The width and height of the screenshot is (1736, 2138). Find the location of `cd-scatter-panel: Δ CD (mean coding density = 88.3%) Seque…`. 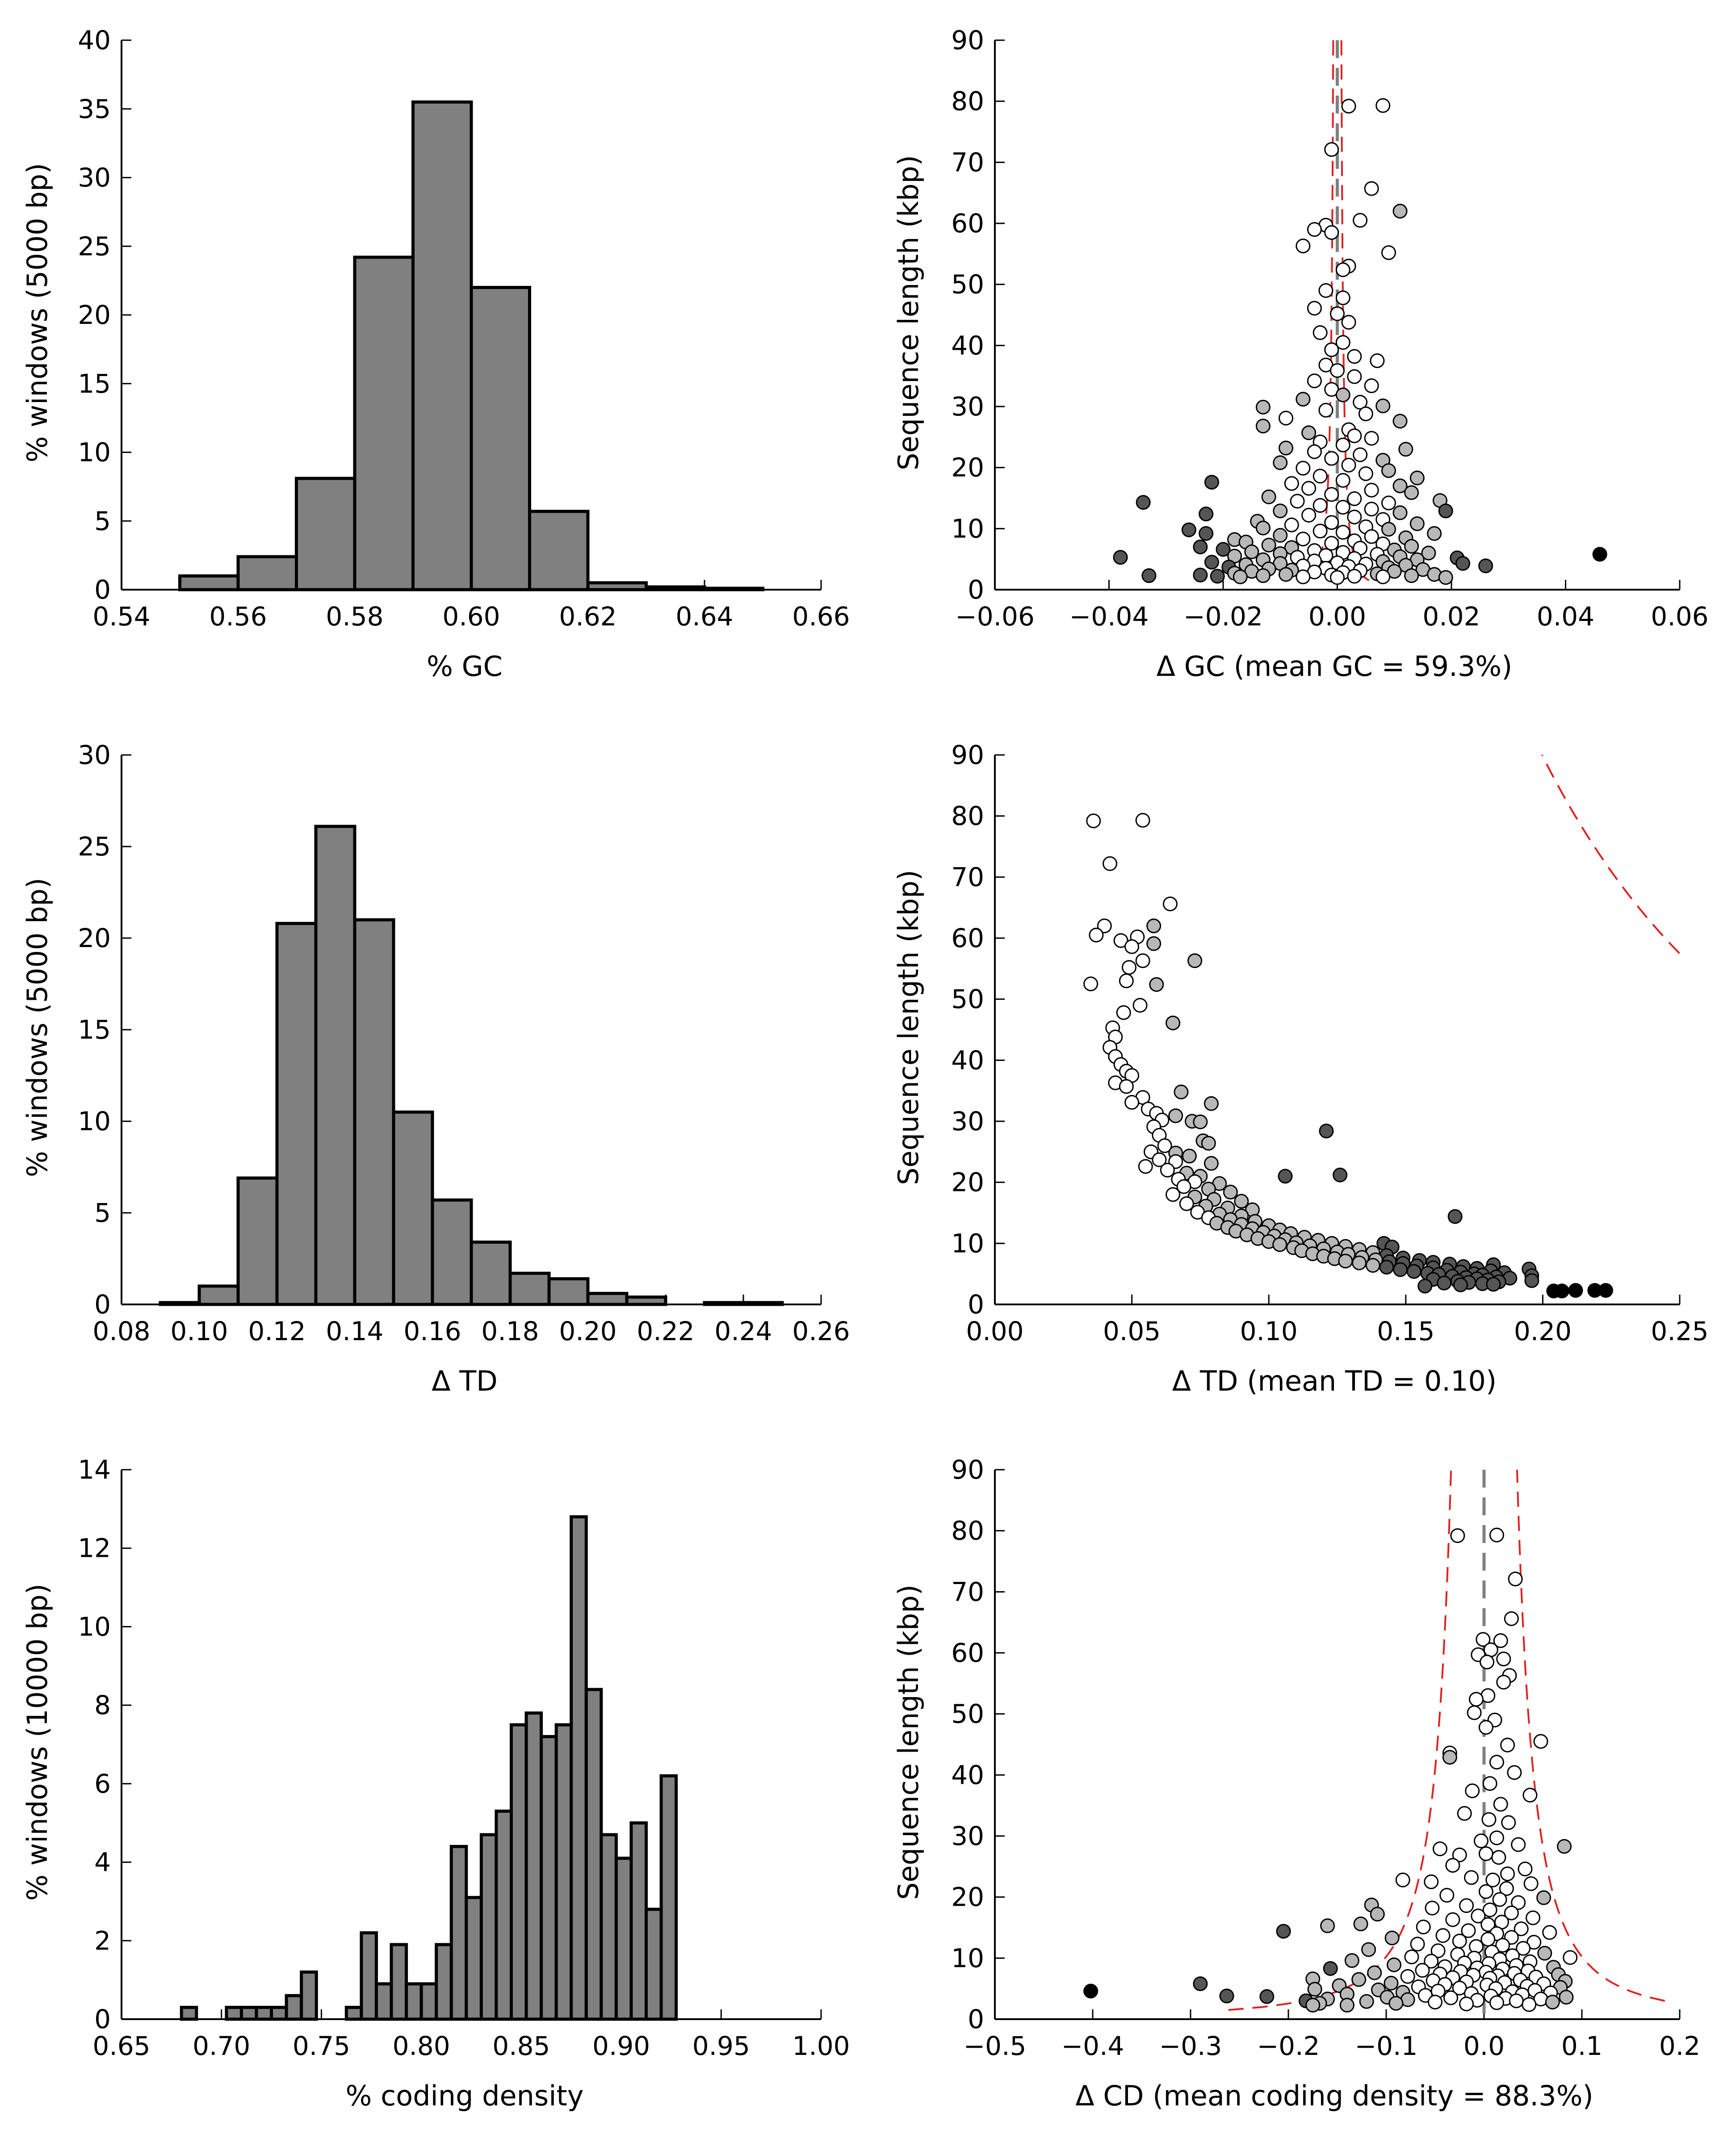

cd-scatter-panel: Δ CD (mean coding density = 88.3%) Seque… is located at coordinates (1296, 1784).